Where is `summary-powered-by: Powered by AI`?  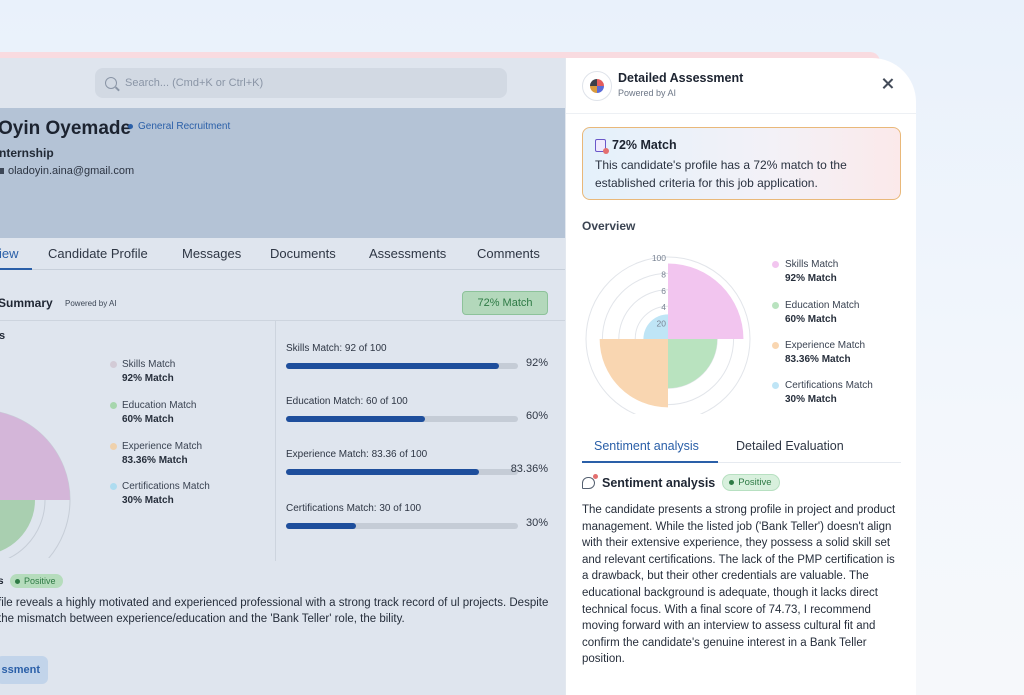 summary-powered-by: Powered by AI is located at coordinates (91, 303).